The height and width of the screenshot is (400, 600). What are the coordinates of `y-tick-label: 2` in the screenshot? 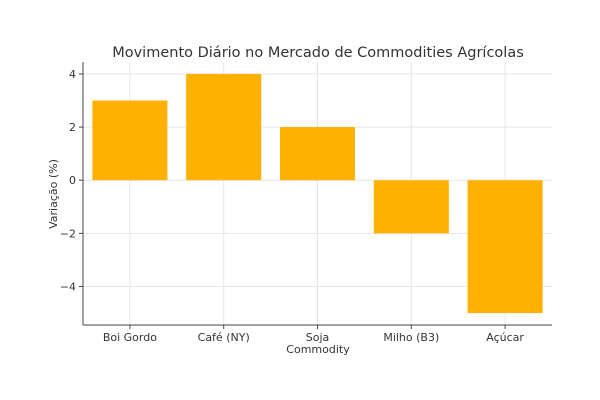 It's located at (72, 127).